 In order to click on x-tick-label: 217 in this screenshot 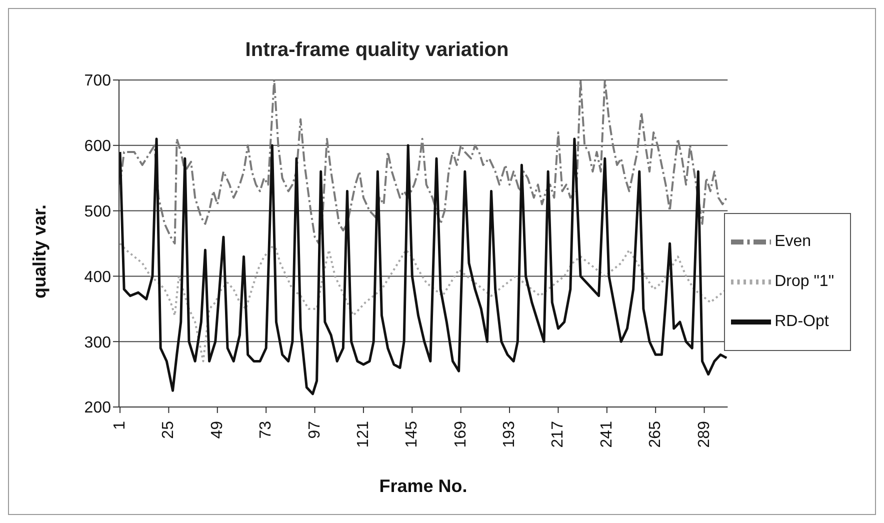, I will do `click(558, 434)`.